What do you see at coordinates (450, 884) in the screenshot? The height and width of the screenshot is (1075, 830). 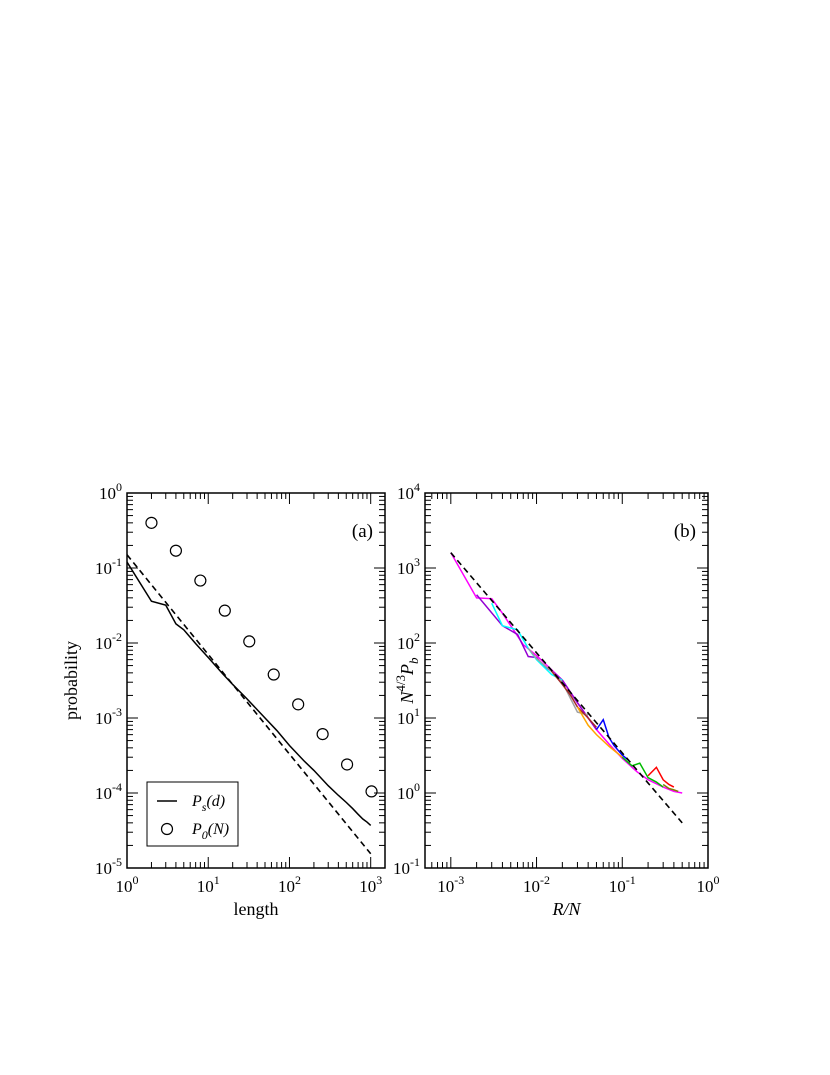 I see `x-tick-label: 10⁻³` at bounding box center [450, 884].